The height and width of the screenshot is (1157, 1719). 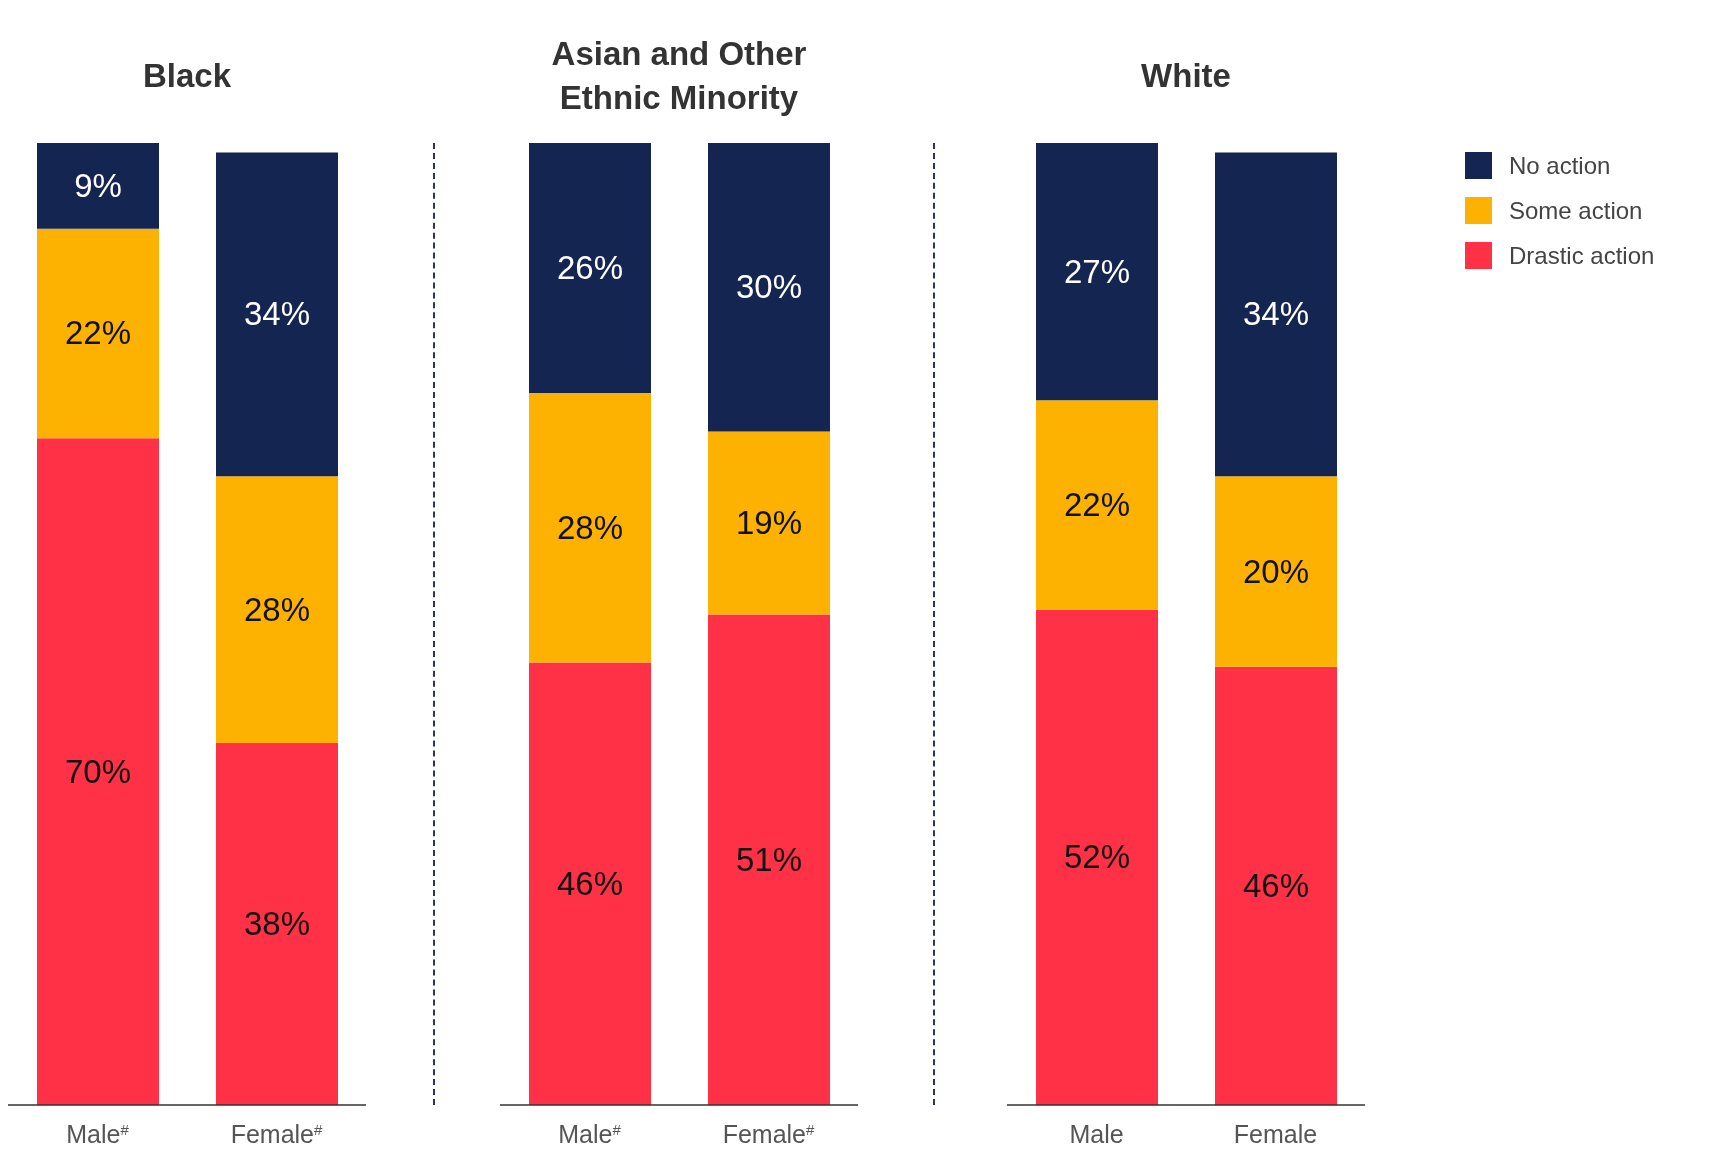 I want to click on data-label: 20%, so click(x=1276, y=571).